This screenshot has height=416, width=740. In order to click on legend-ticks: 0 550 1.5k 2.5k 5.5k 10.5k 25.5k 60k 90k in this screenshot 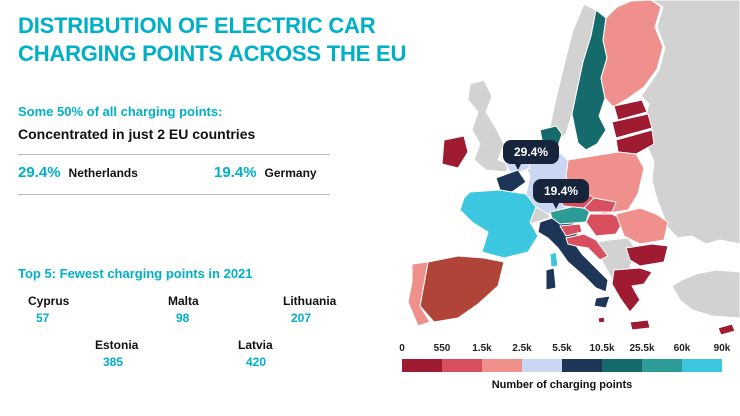, I will do `click(564, 350)`.